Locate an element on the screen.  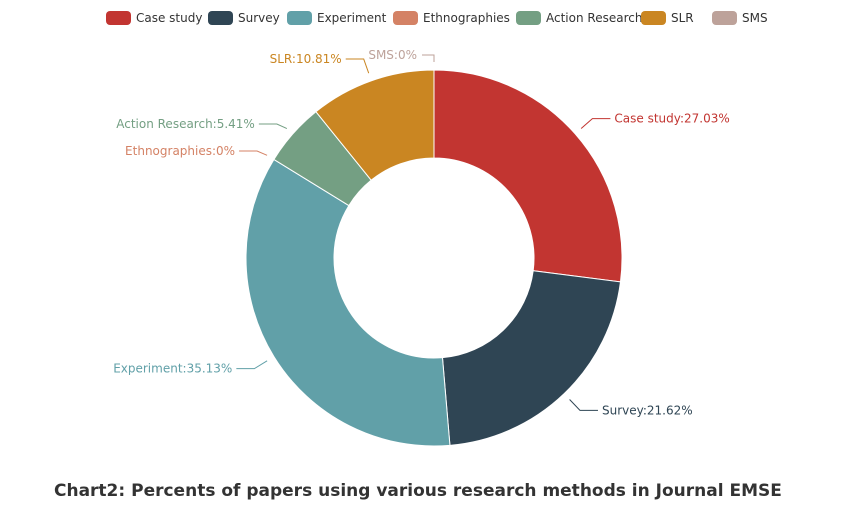
legend-label-survey: Survey is located at coordinates (259, 18).